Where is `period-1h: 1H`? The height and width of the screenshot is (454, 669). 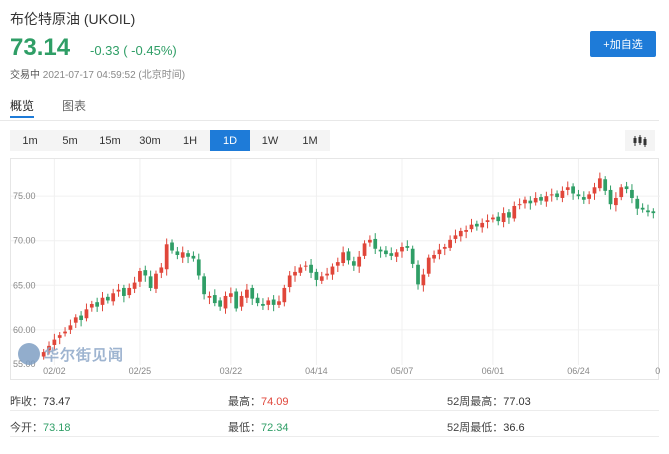 period-1h: 1H is located at coordinates (190, 140).